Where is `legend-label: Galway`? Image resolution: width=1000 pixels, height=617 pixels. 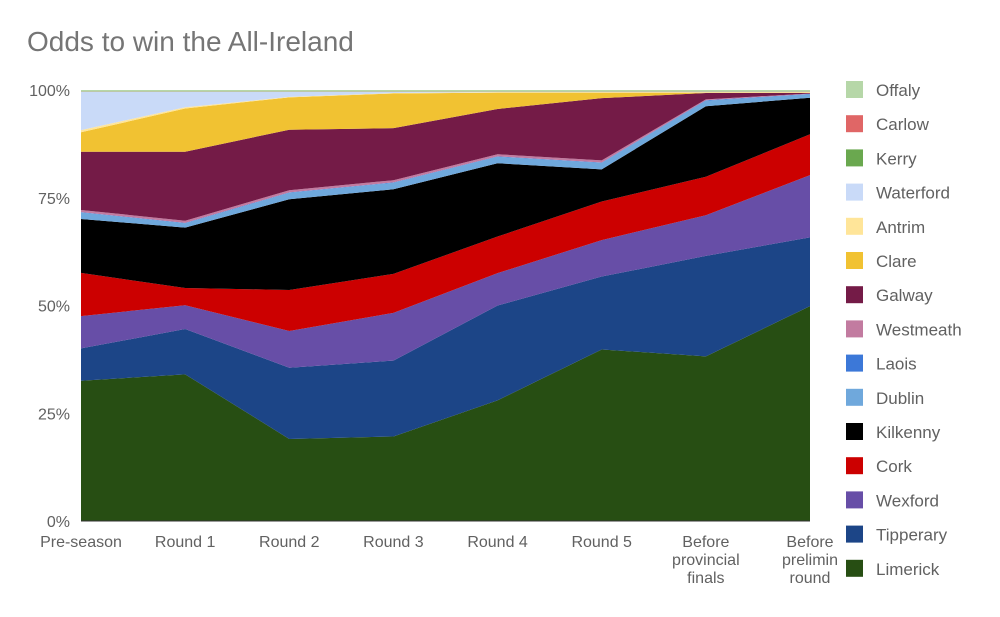 legend-label: Galway is located at coordinates (904, 295).